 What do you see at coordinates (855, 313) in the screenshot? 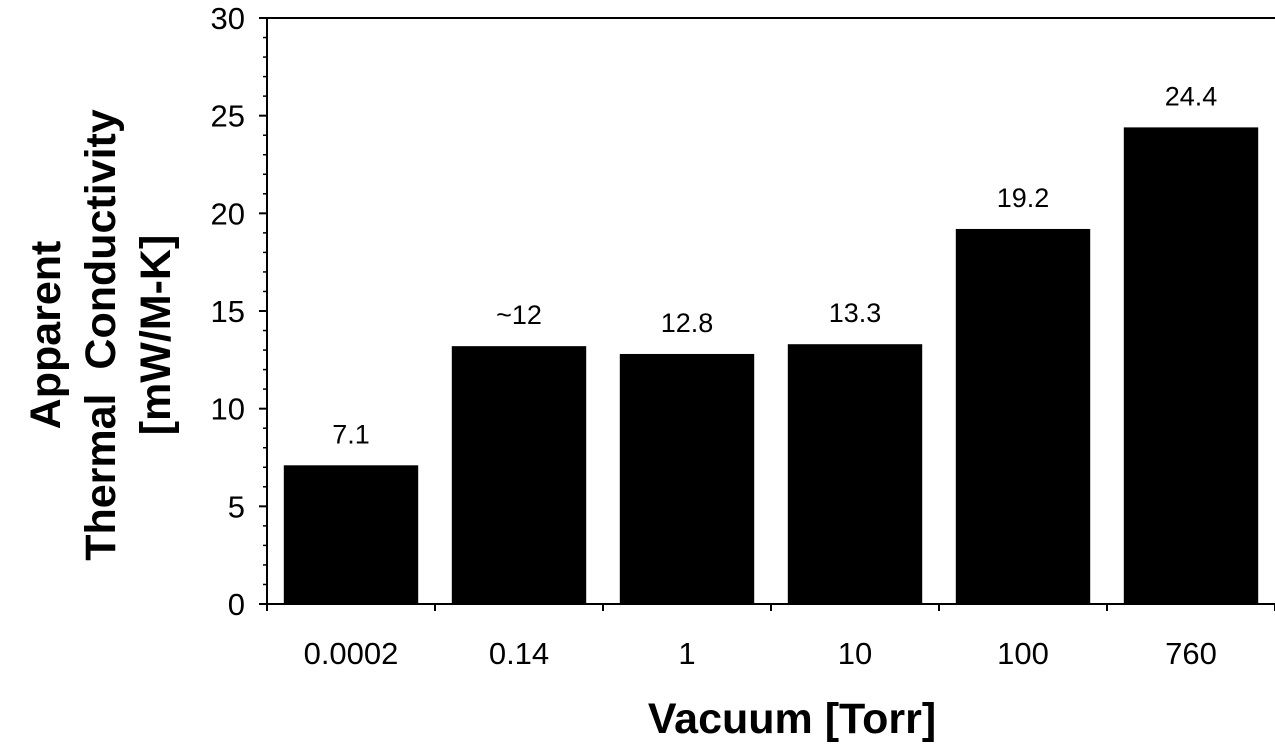
I see `data-label: 13.3` at bounding box center [855, 313].